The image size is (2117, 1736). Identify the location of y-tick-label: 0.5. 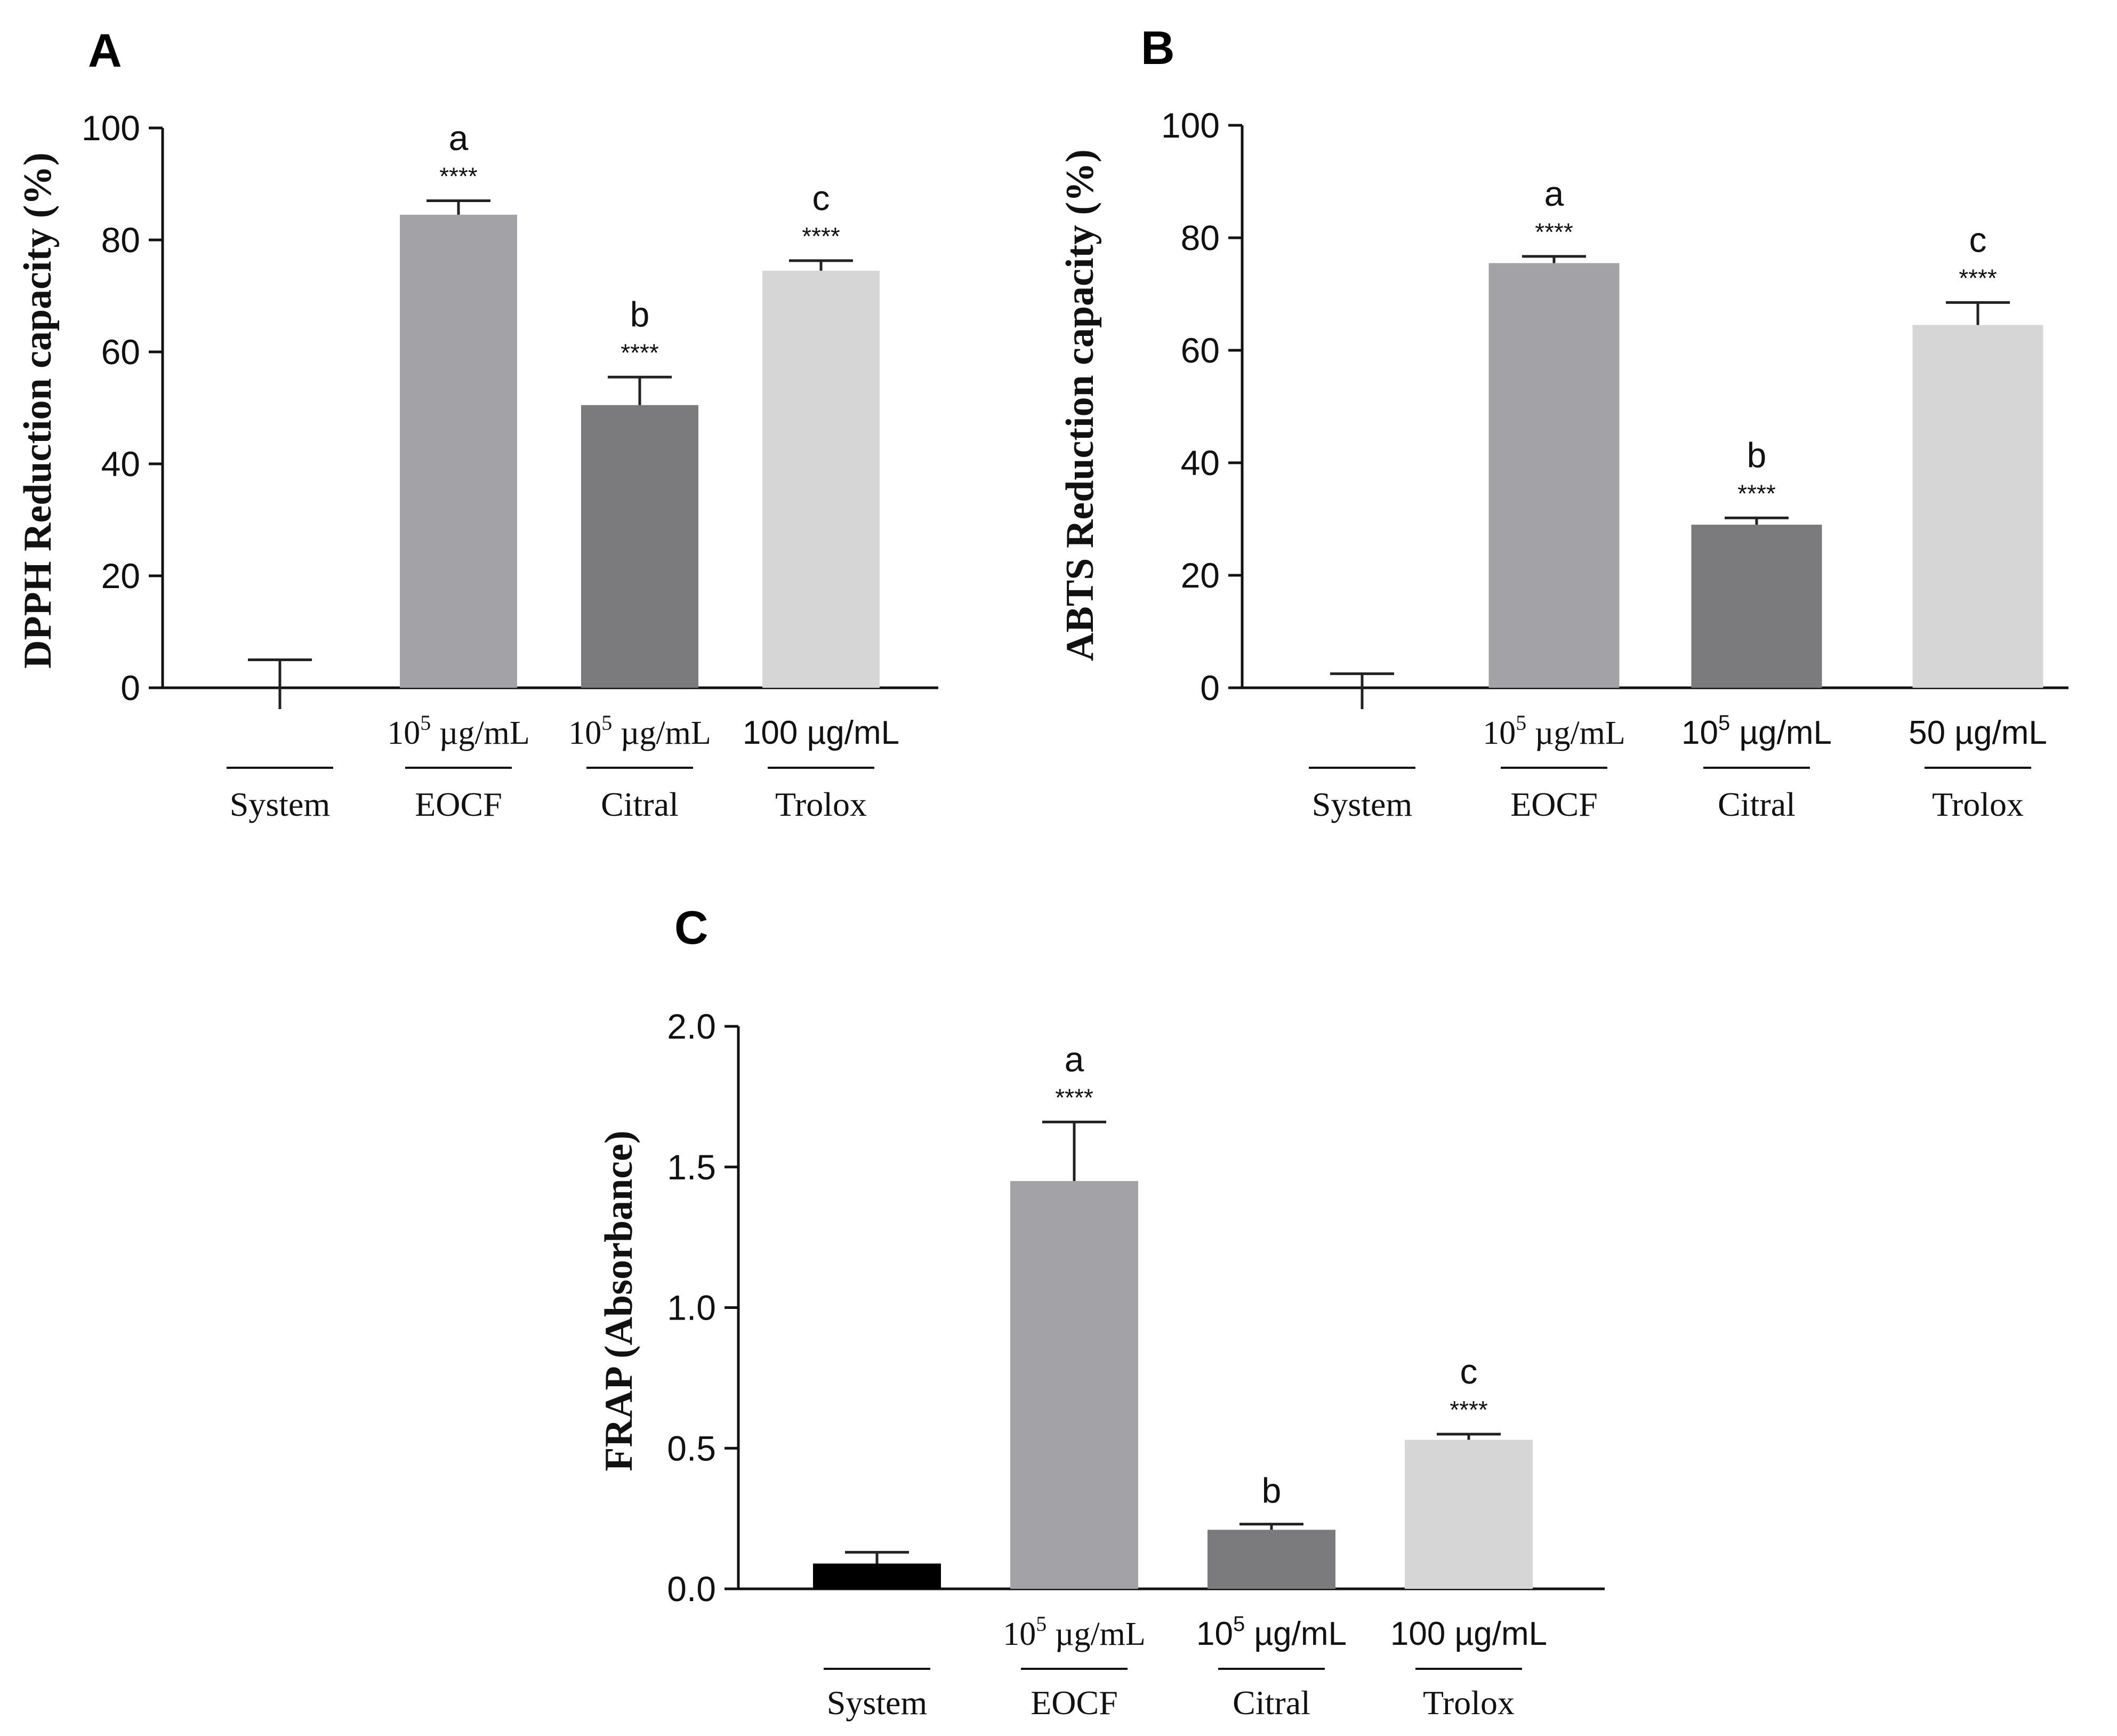
(692, 1448).